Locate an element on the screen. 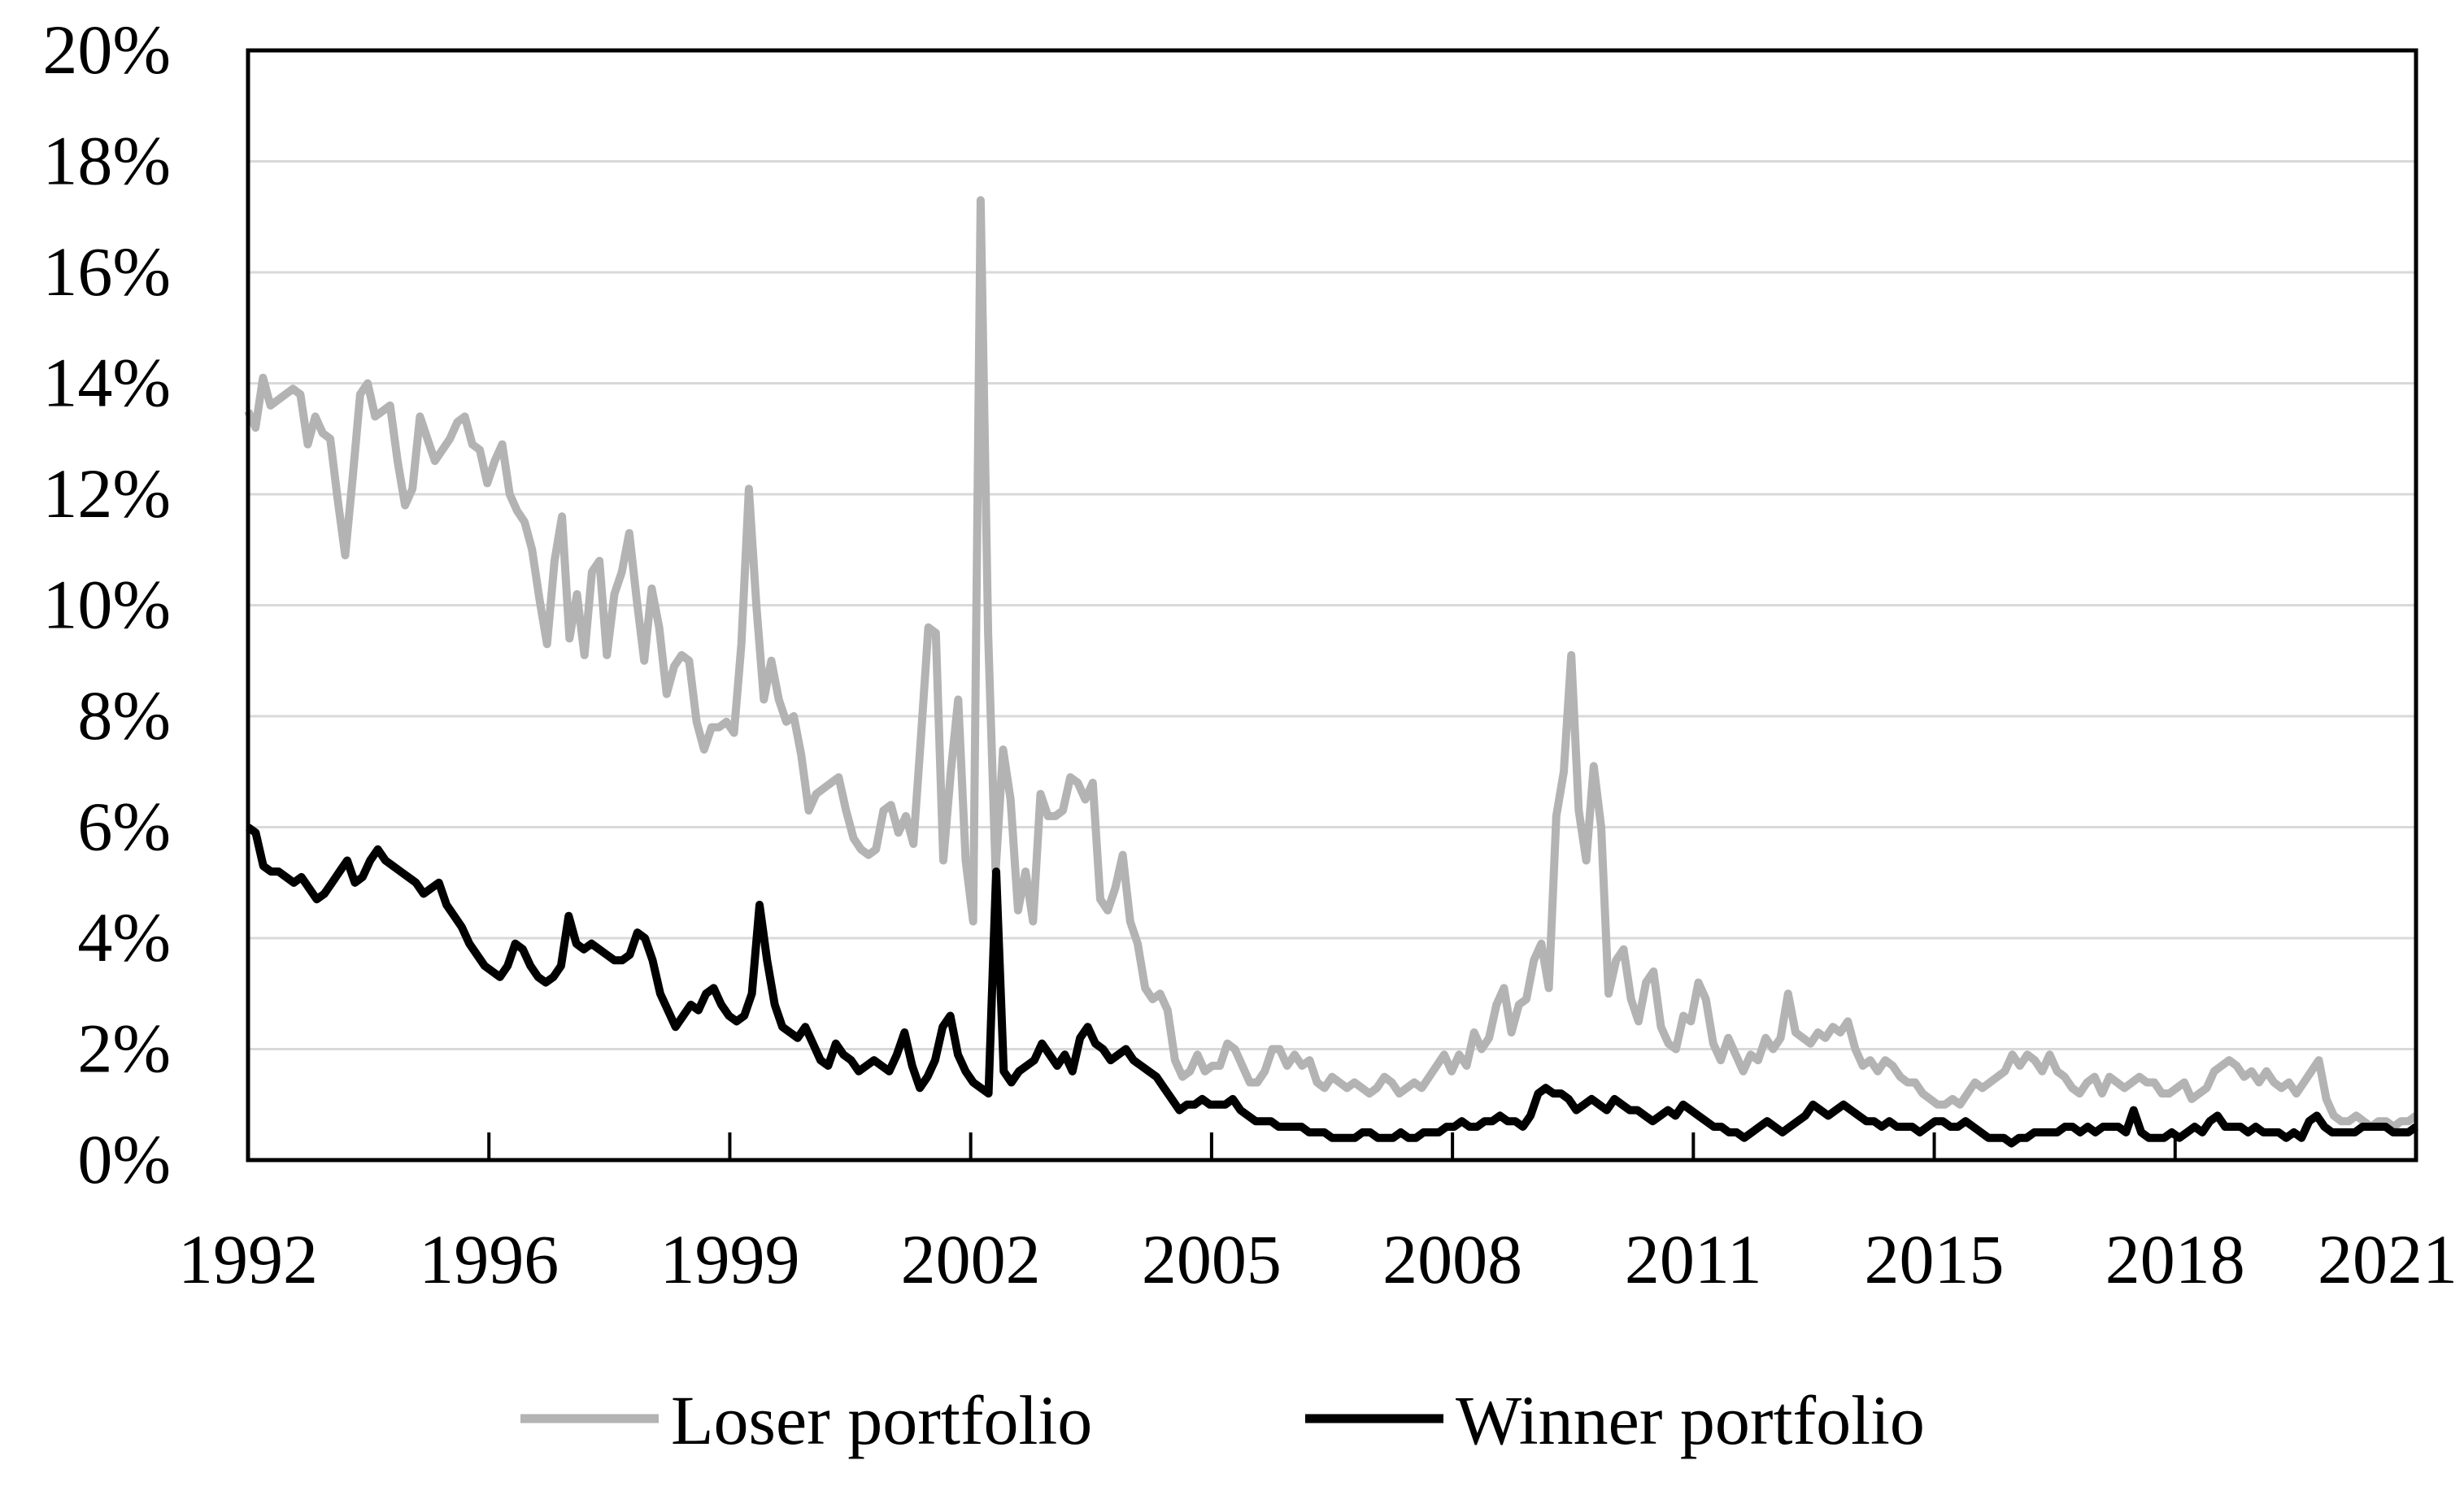 The height and width of the screenshot is (1495, 2464). y-tick-label: 6% is located at coordinates (124, 827).